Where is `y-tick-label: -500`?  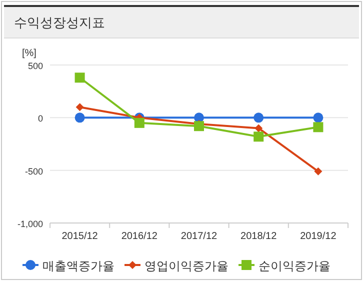 y-tick-label: -500 is located at coordinates (33, 171).